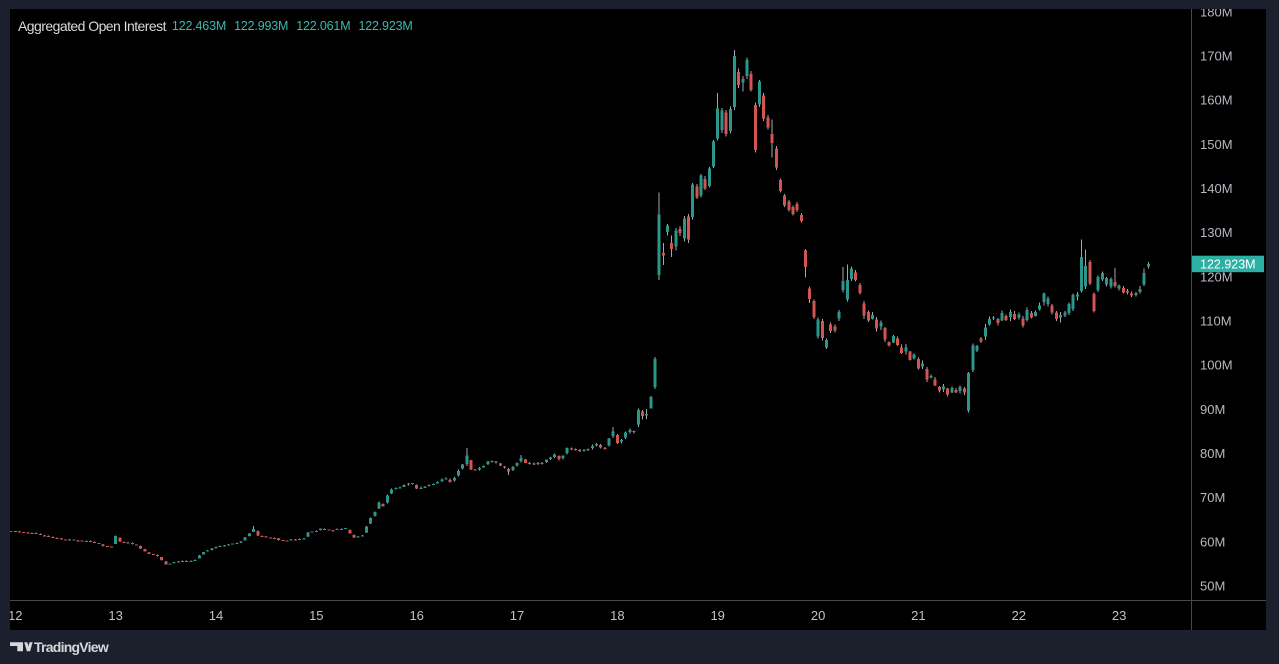 The image size is (1279, 664). Describe the element at coordinates (1212, 586) in the screenshot. I see `svg-text: 50M` at that location.